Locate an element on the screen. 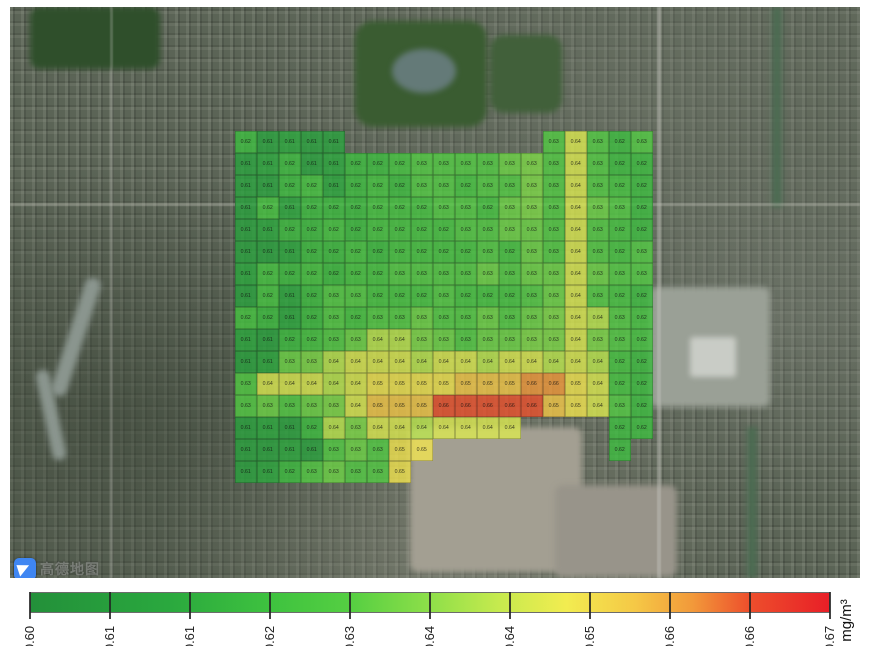 Image resolution: width=871 pixels, height=646 pixels. forest-patch is located at coordinates (95, 38).